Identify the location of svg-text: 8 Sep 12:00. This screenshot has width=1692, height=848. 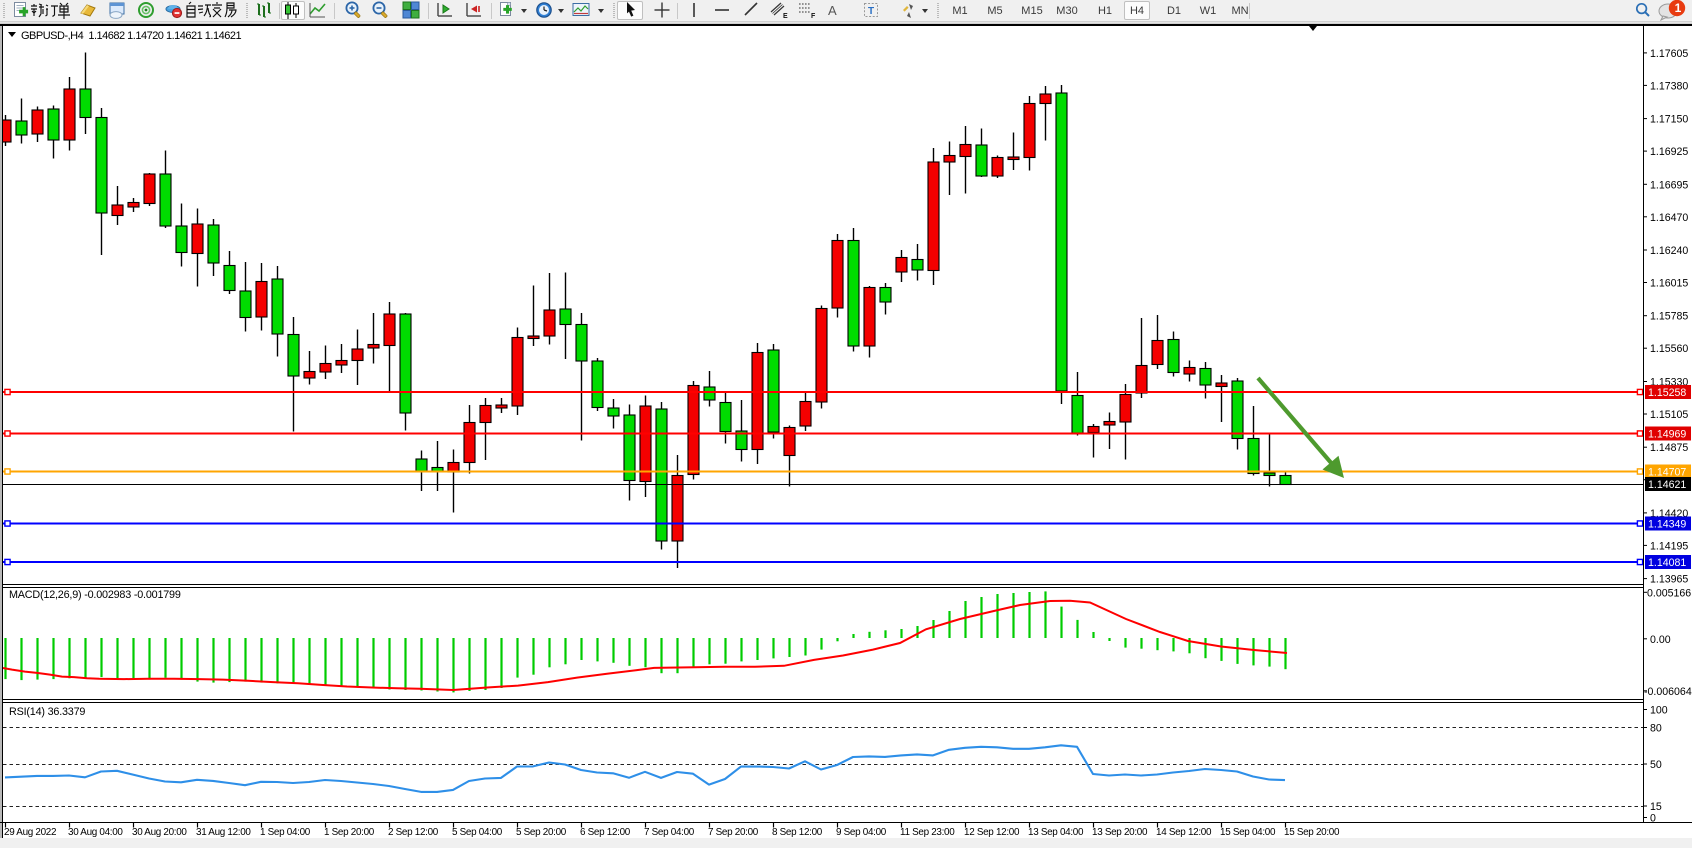
(797, 832).